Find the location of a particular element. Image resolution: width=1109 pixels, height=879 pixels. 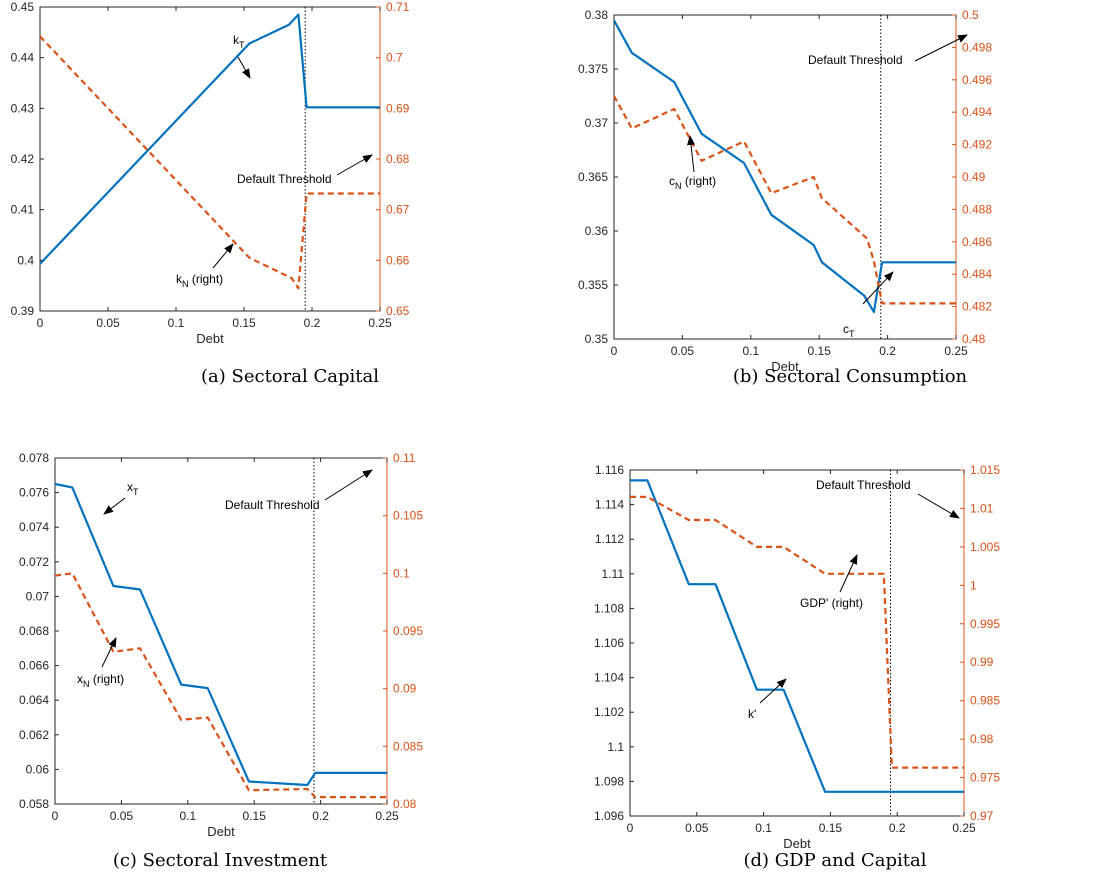

y-right-tick-label: 0.65 is located at coordinates (398, 311).